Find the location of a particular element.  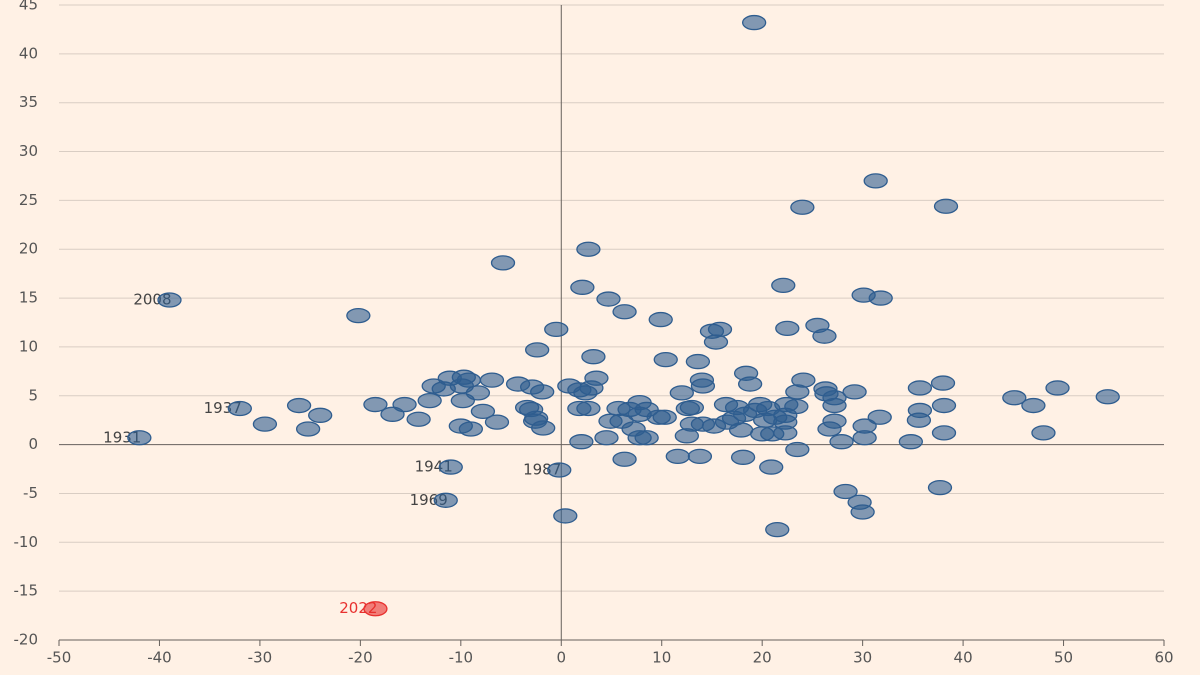

y-tick-label: 40 is located at coordinates (28, 53).